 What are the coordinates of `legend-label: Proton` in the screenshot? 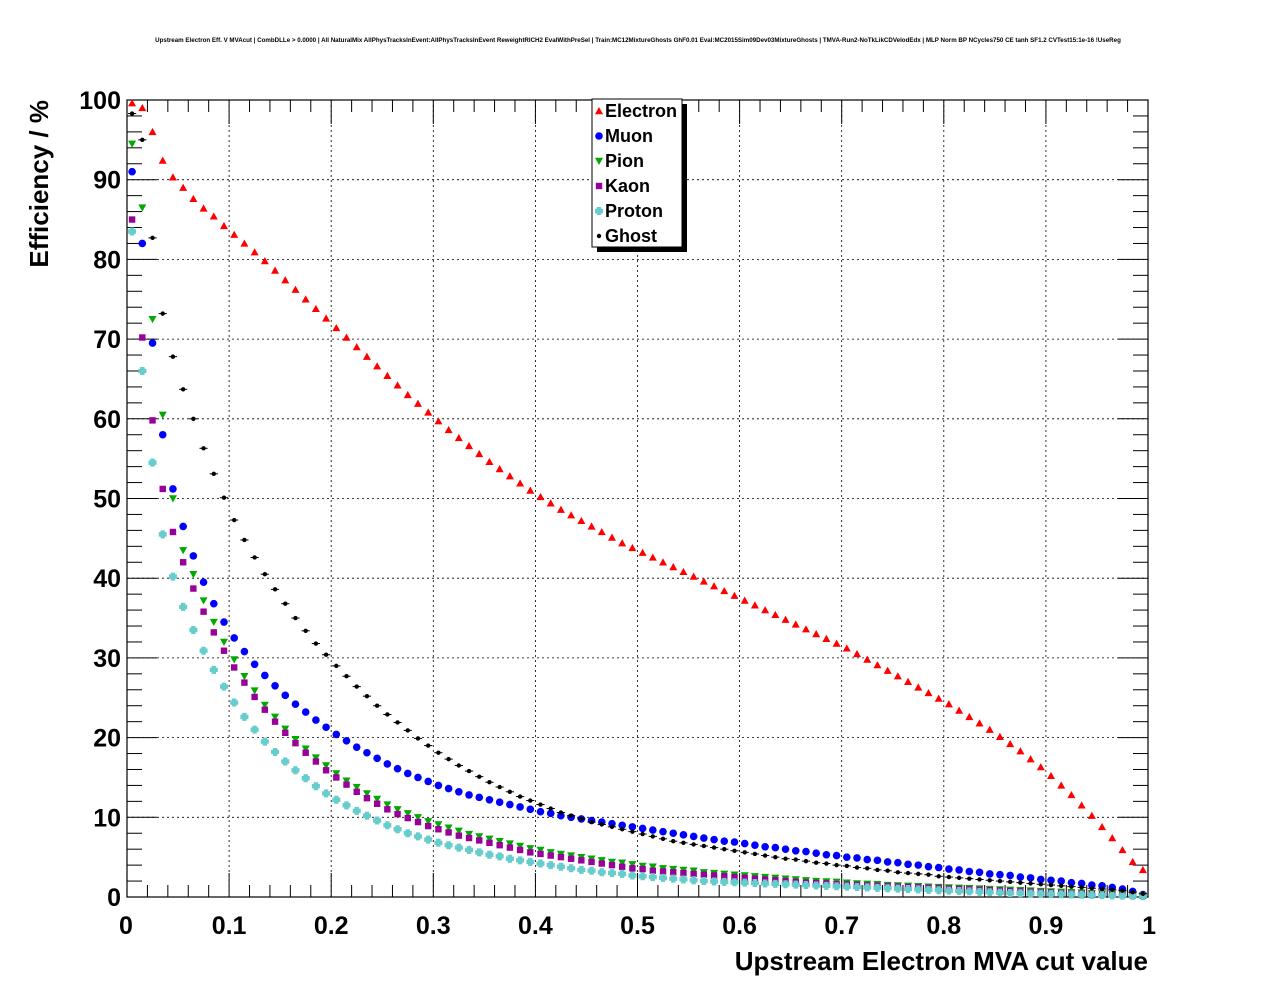 It's located at (634, 211).